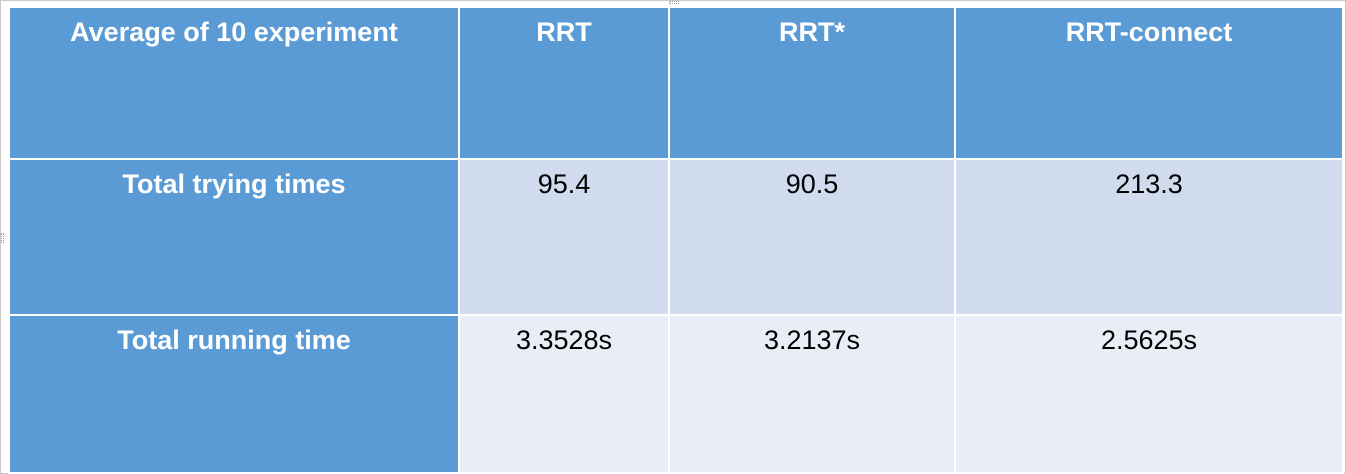  What do you see at coordinates (234, 83) in the screenshot?
I see `header-cell: Average of 10 experiment` at bounding box center [234, 83].